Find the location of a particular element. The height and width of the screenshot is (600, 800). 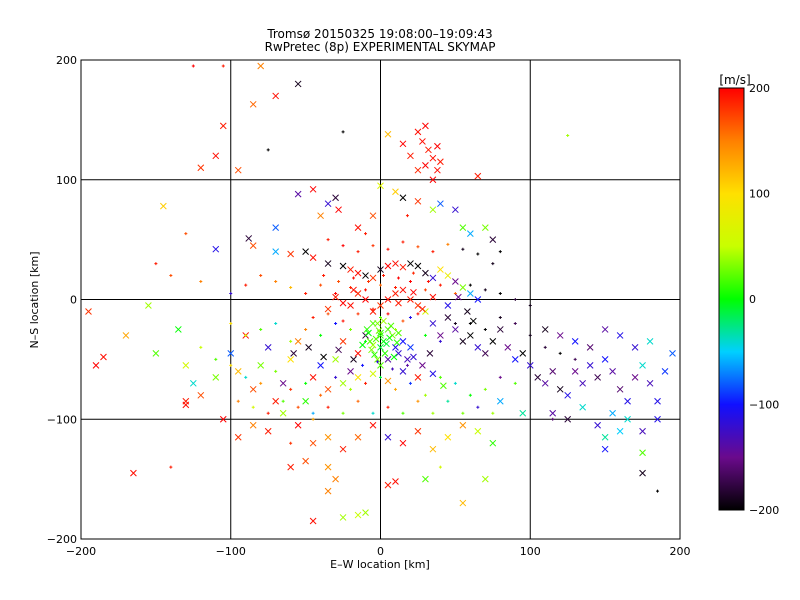

x-tick-label: 0 is located at coordinates (380, 551).